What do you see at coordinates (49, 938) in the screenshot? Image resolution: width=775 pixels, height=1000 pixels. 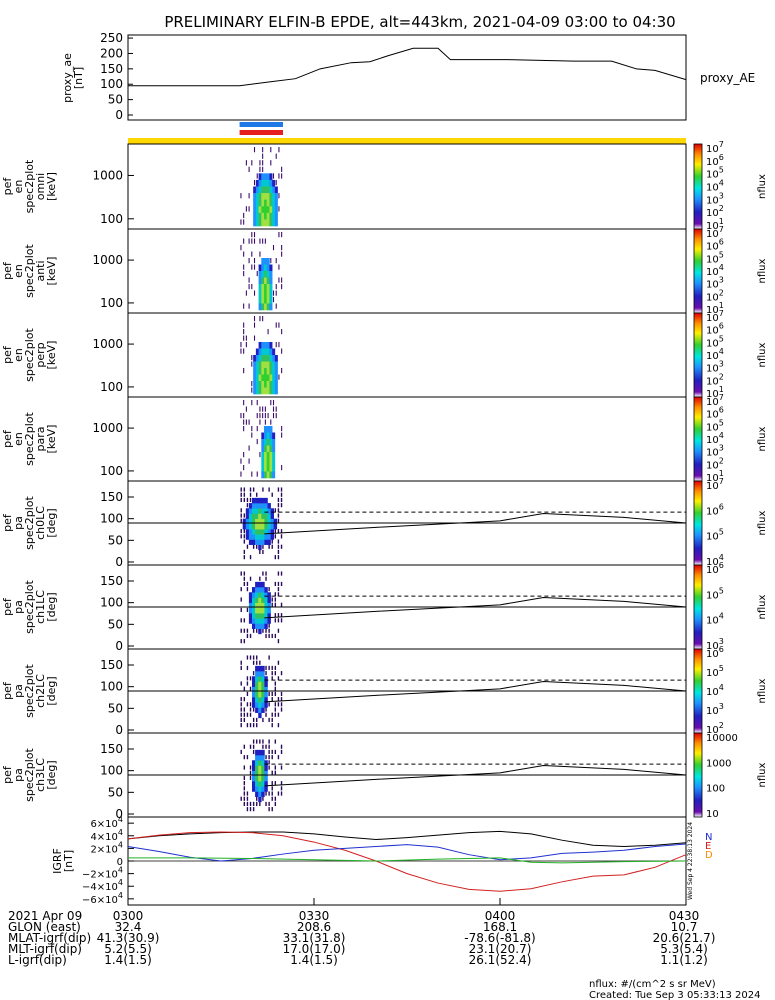 I see `ephemeris-row-label: MLAT-igrf(dip)` at bounding box center [49, 938].